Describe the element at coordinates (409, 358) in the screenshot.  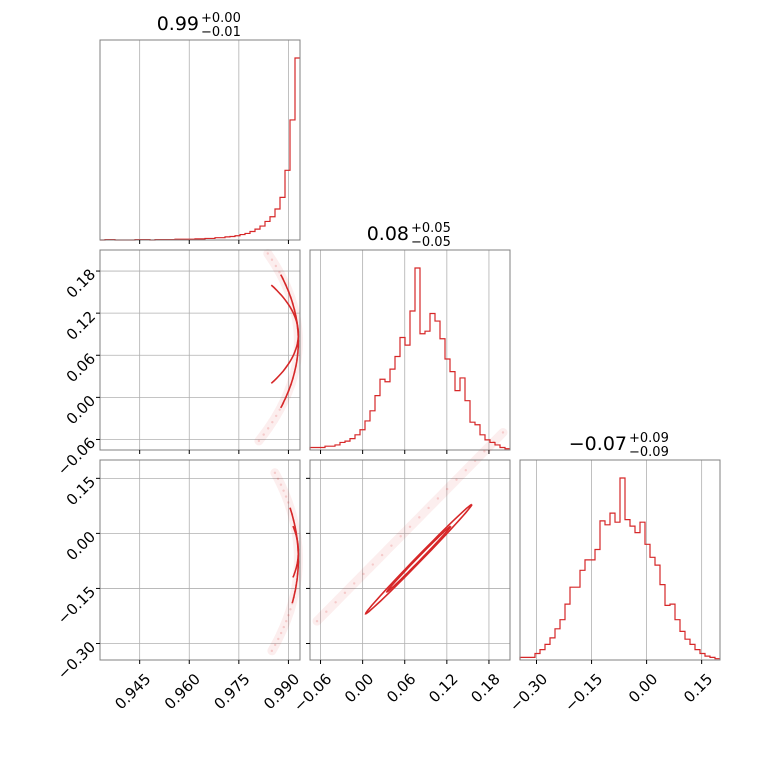
I see `histogram-p1` at that location.